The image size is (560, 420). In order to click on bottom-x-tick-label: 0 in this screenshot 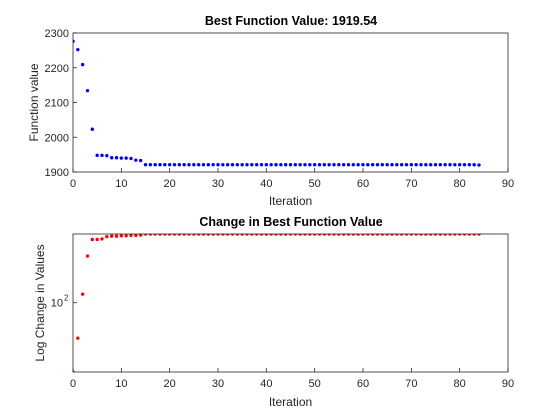, I will do `click(73, 384)`.